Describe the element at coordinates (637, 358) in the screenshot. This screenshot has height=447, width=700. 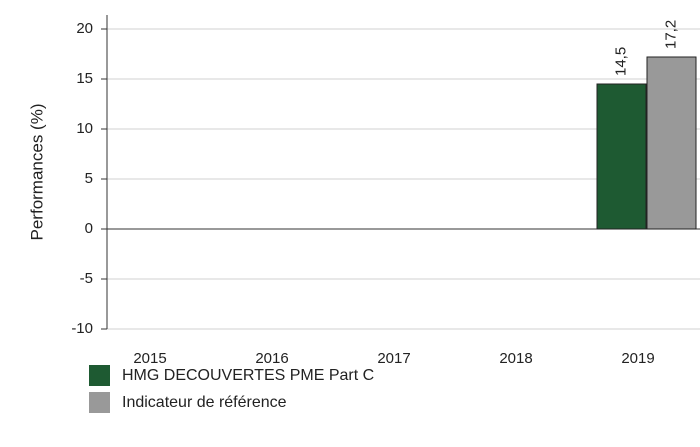
I see `x-tick-label: 2019` at that location.